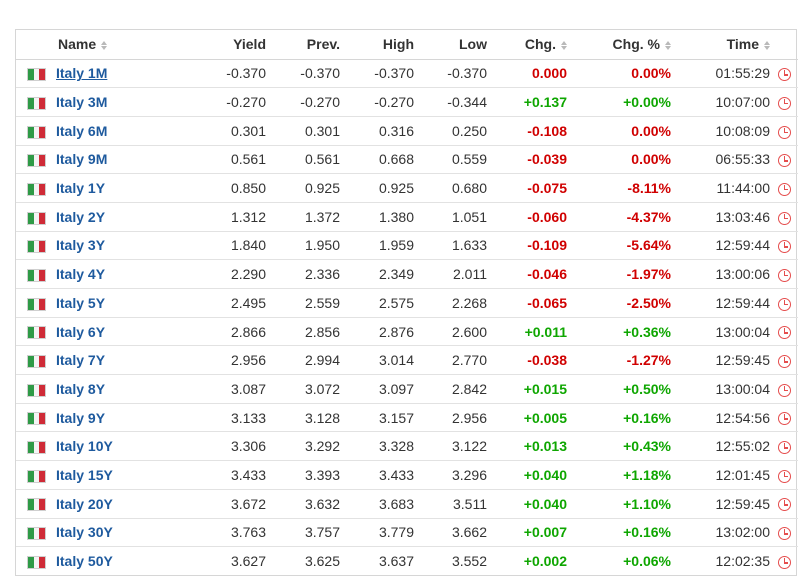 The height and width of the screenshot is (581, 802). Describe the element at coordinates (396, 446) in the screenshot. I see `high-cell: 3.328` at that location.